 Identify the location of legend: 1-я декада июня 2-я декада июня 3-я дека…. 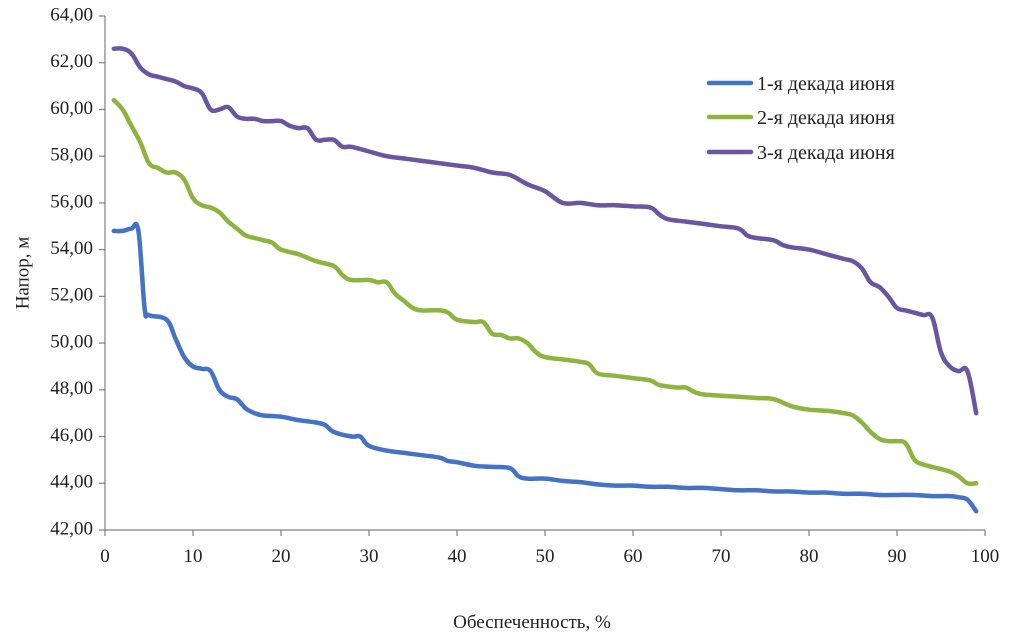
(800, 118).